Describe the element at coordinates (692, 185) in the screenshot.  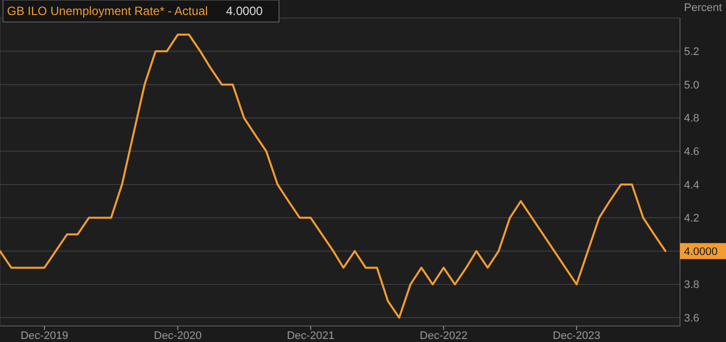
I see `y-tick-label: 4.4` at that location.